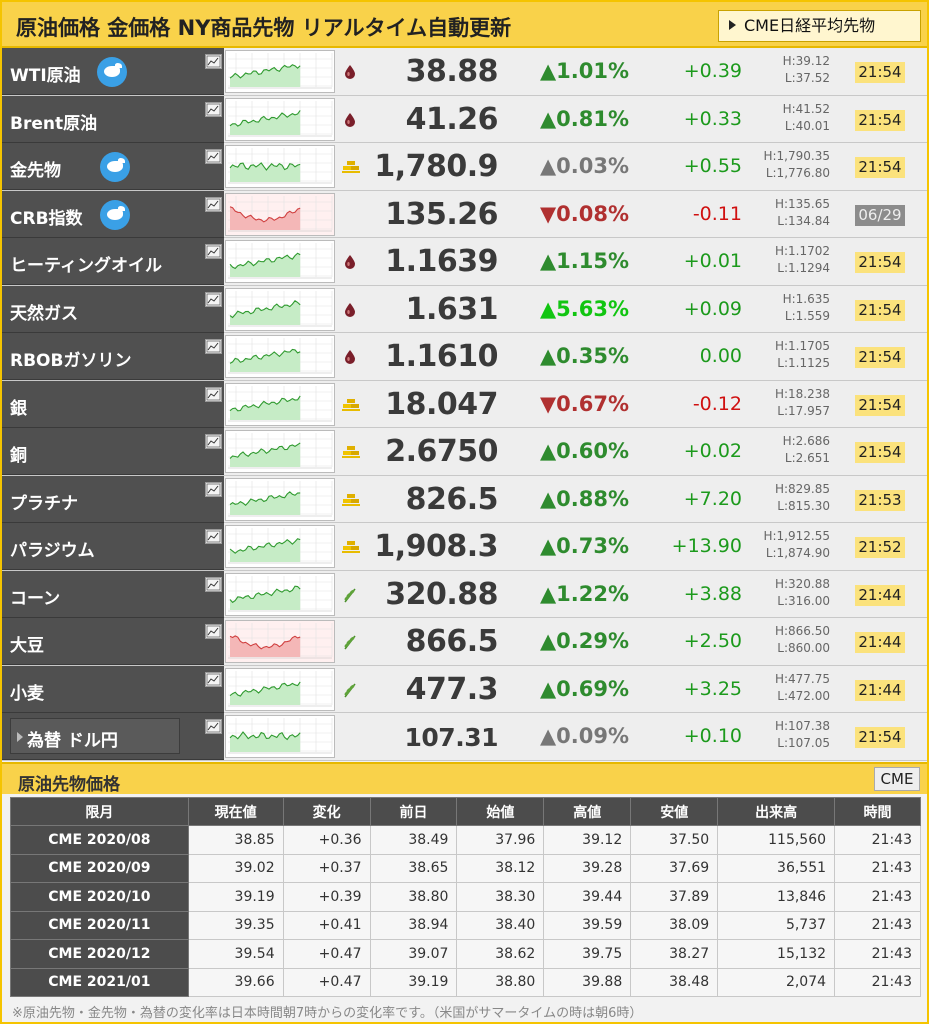 The width and height of the screenshot is (929, 1024). What do you see at coordinates (464, 452) in the screenshot?
I see `quote-row: 銅 2.6750 ▲0.60% +0.02 H:2.686 L:2.651 21:54` at bounding box center [464, 452].